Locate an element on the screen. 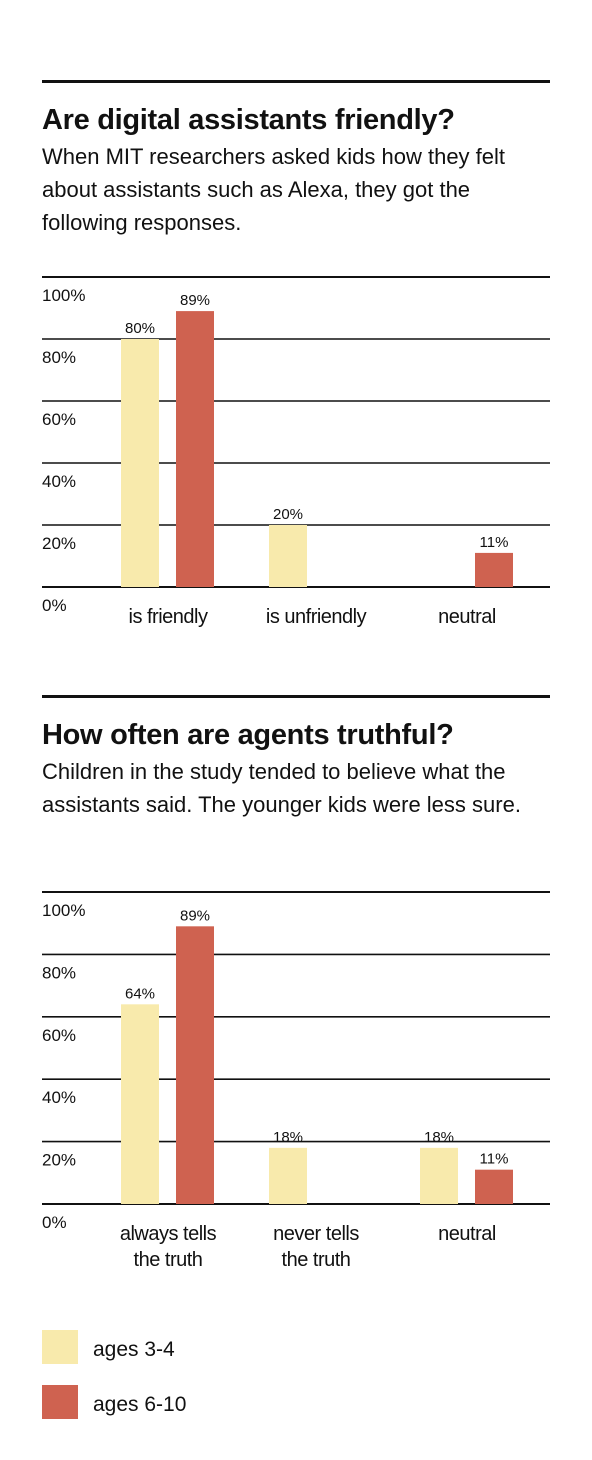 The width and height of the screenshot is (592, 1460). category-label: never tells is located at coordinates (316, 1234).